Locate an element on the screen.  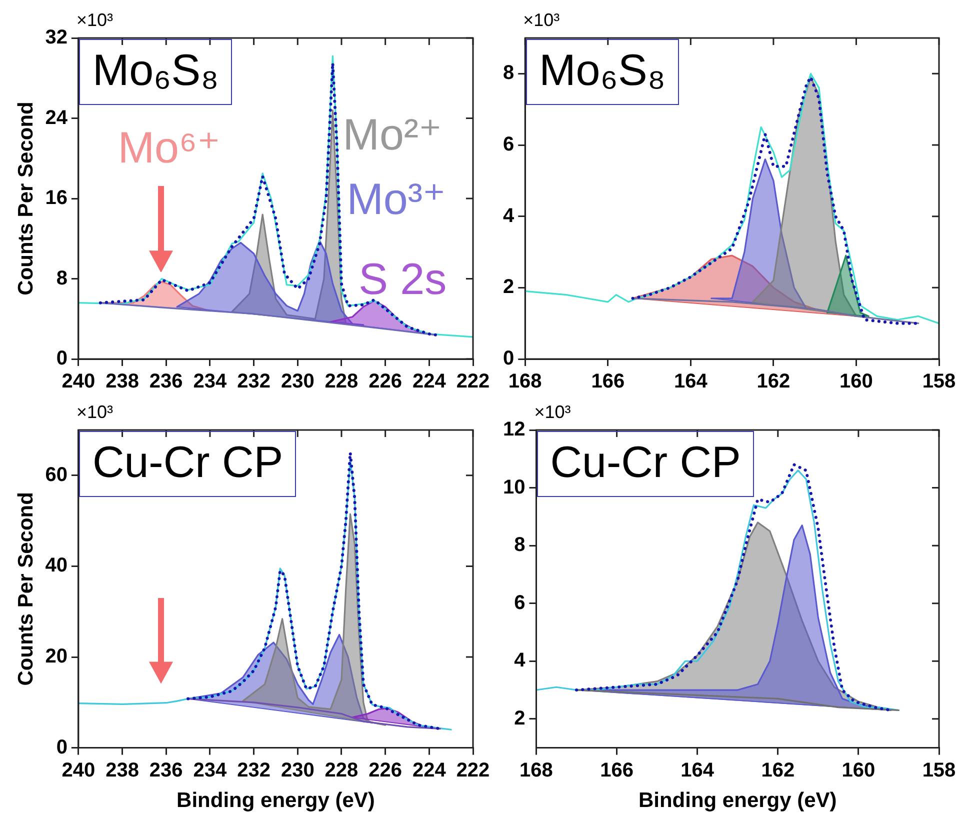
y-tick-label: 20 is located at coordinates (56, 657).